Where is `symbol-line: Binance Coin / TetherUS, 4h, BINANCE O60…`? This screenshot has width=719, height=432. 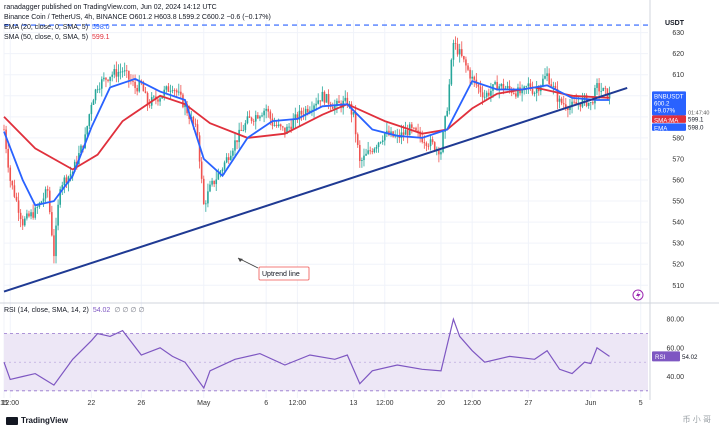 symbol-line: Binance Coin / TetherUS, 4h, BINANCE O60… is located at coordinates (137, 17).